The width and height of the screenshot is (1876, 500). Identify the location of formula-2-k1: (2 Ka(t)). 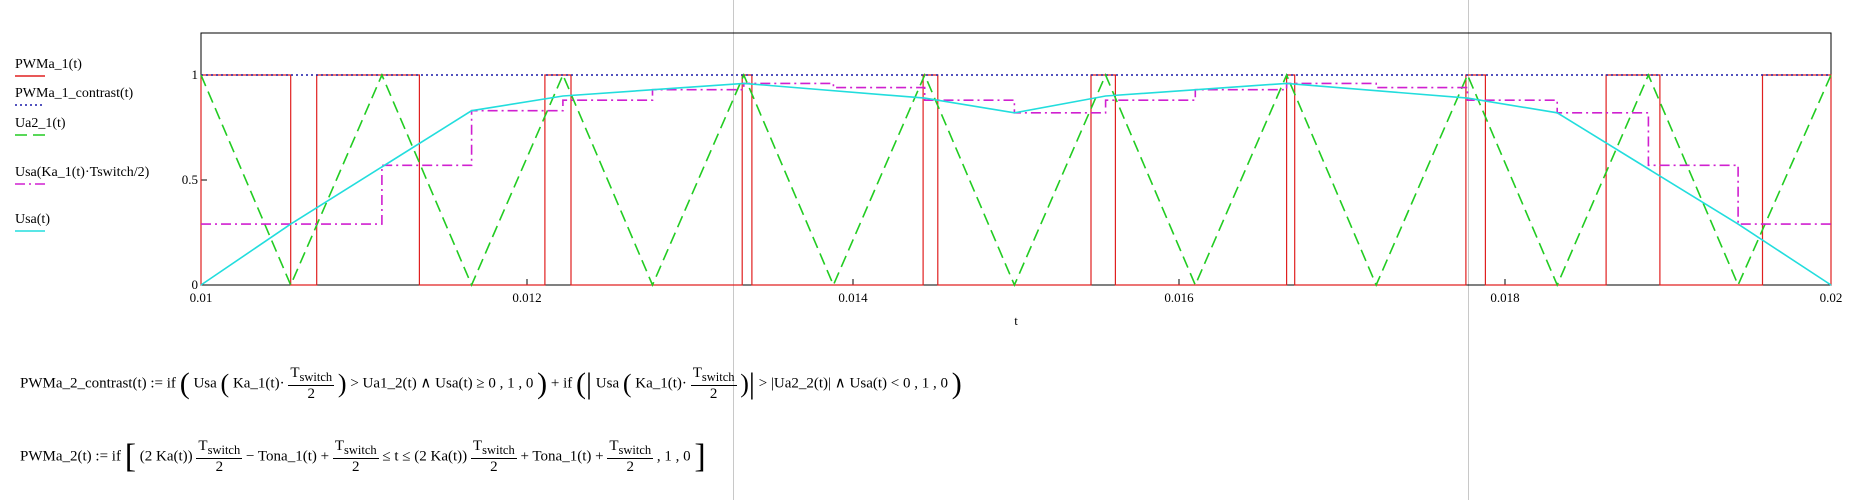
(166, 456).